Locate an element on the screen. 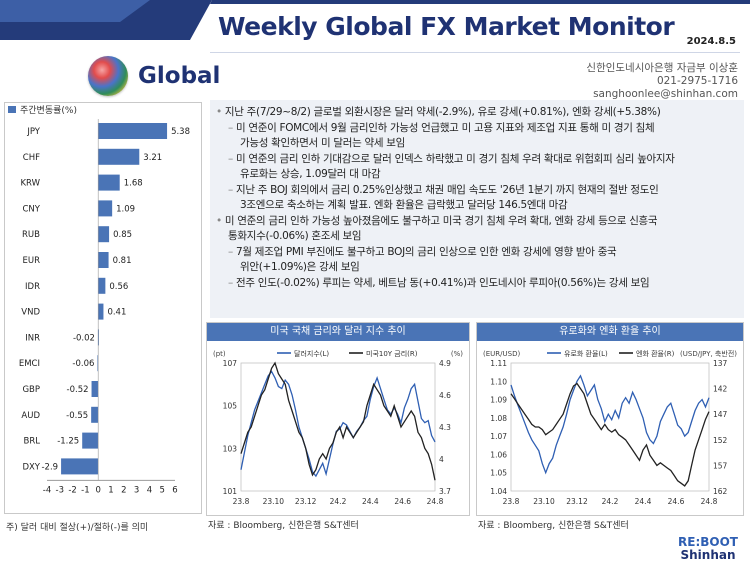 The width and height of the screenshot is (750, 565). bar-value-label: -0.52 is located at coordinates (78, 390).